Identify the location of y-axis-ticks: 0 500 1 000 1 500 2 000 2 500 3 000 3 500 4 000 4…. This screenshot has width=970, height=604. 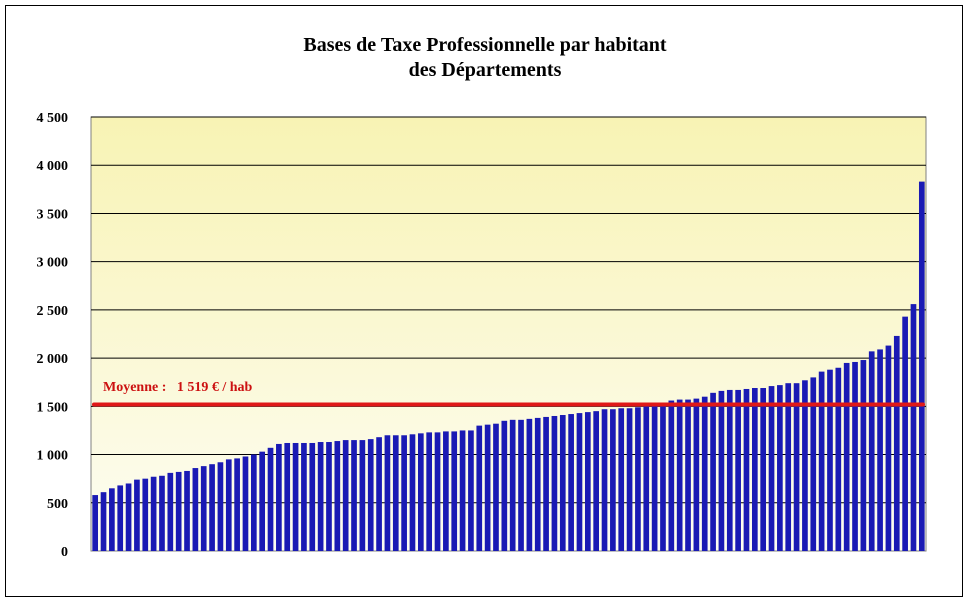
(53, 335).